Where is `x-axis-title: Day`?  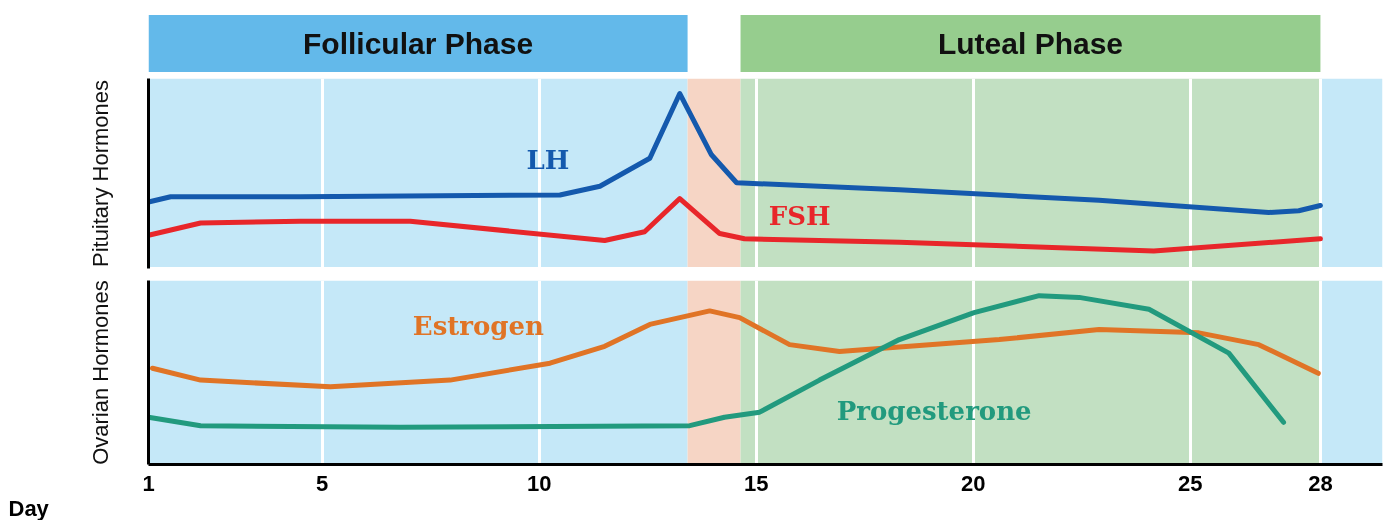 x-axis-title: Day is located at coordinates (29, 508).